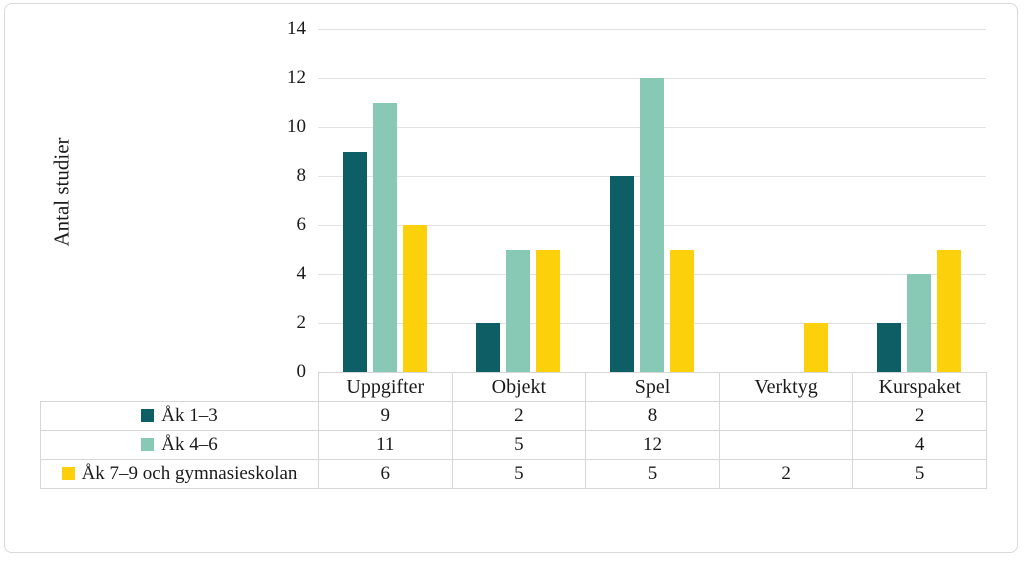 The height and width of the screenshot is (566, 1024). I want to click on legend-cell: Åk 4–6, so click(179, 445).